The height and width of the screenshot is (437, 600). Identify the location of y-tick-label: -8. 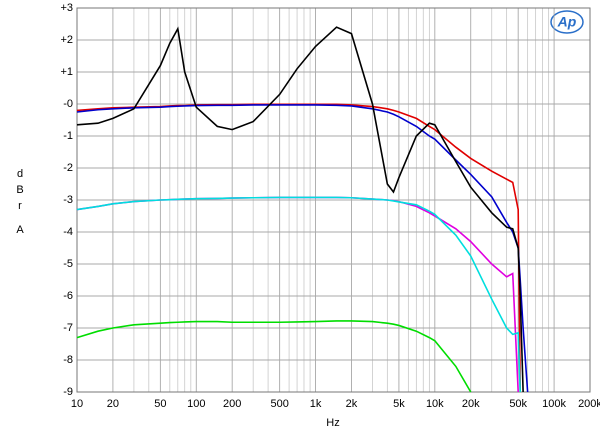
(68, 360).